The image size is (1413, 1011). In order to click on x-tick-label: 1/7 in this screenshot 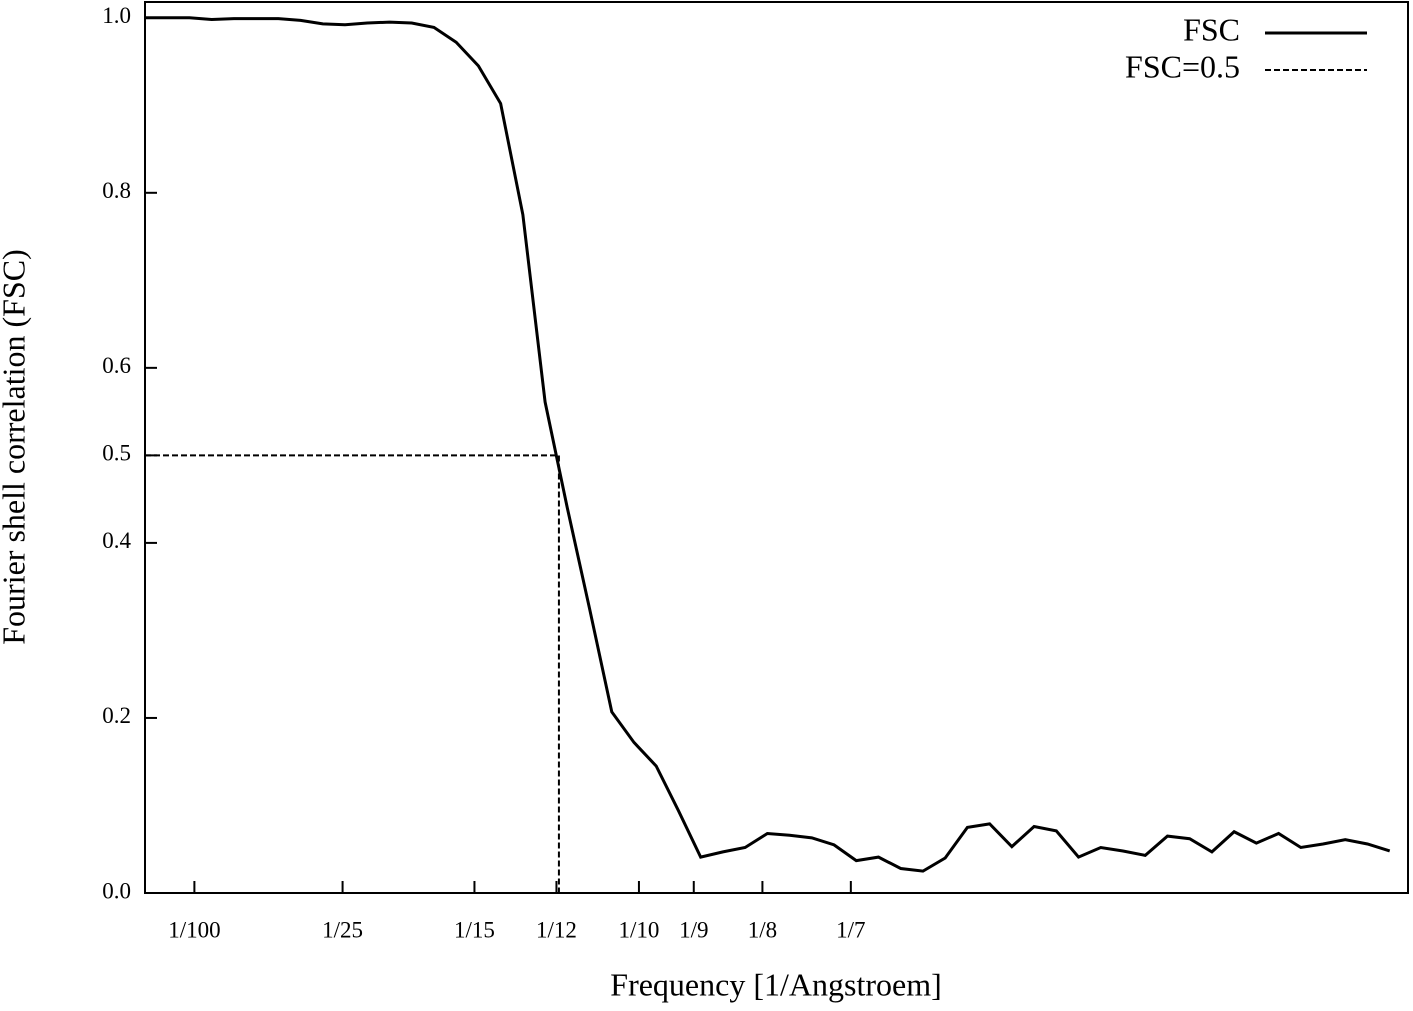, I will do `click(850, 929)`.